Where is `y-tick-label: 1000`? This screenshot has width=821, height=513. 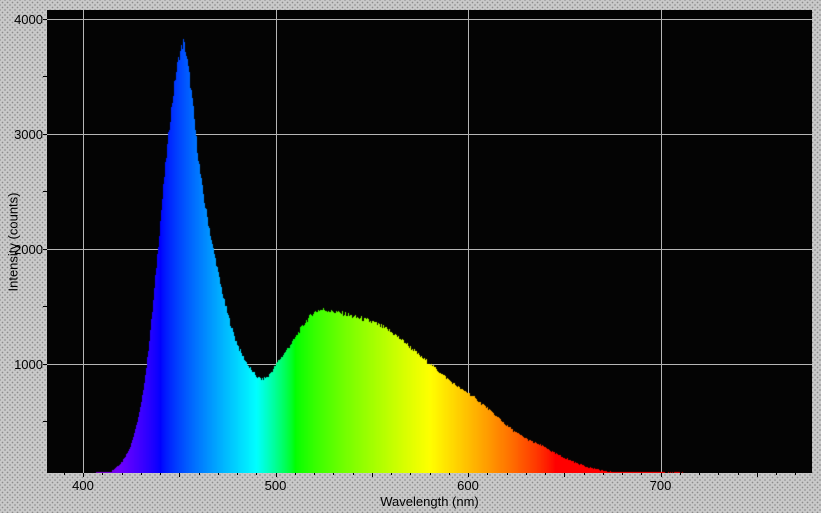
y-tick-label: 1000 is located at coordinates (28, 364).